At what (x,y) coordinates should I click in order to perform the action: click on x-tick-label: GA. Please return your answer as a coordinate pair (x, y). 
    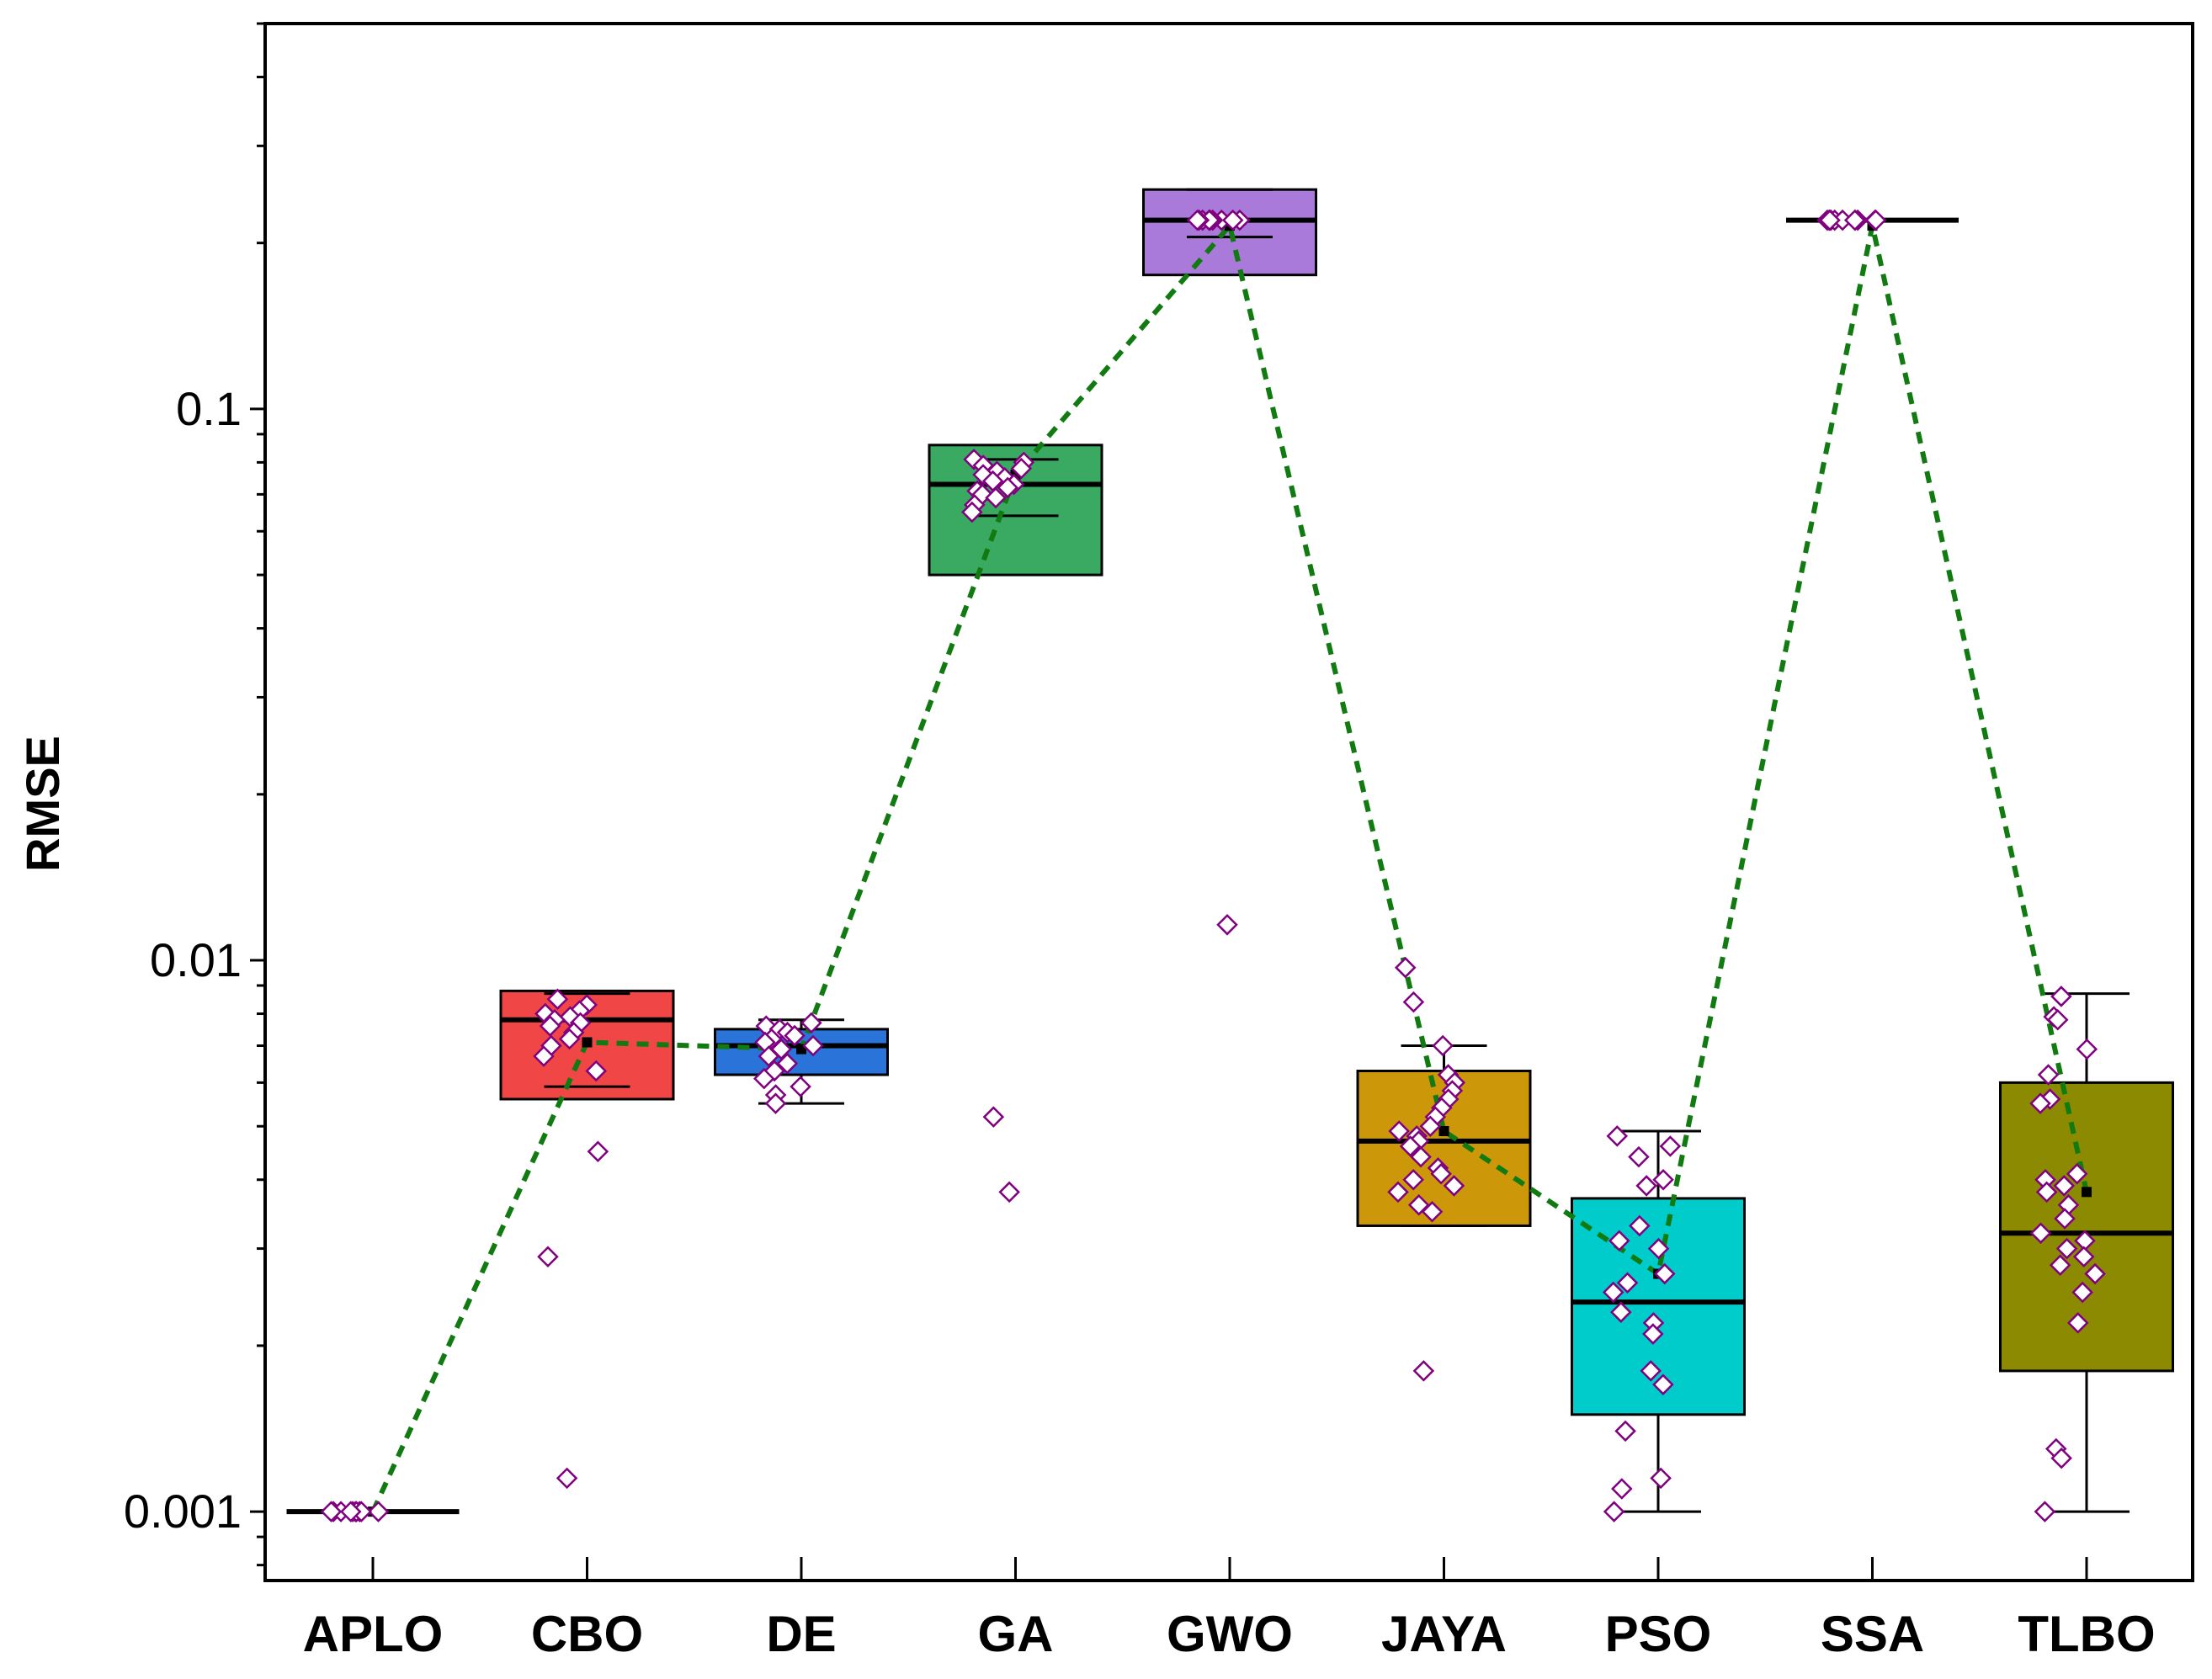
    Looking at the image, I should click on (1016, 1634).